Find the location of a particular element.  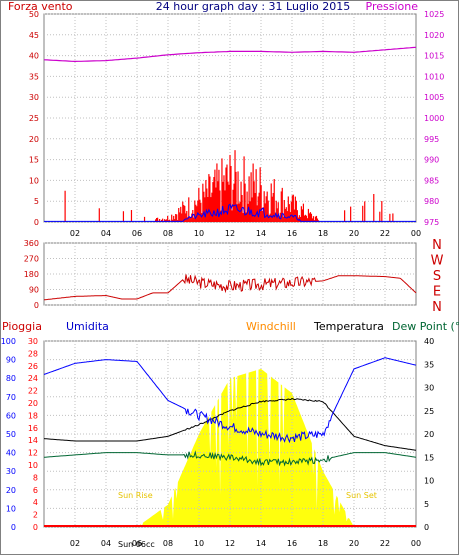

temp-time-tick: 06 is located at coordinates (137, 543).